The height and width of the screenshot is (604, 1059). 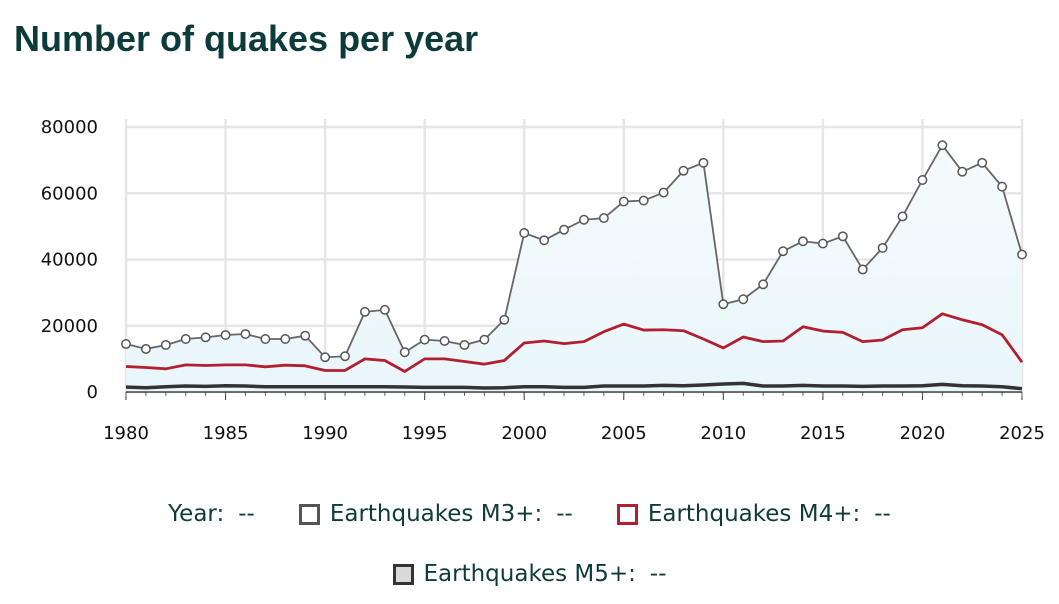 I want to click on legend-row-2: Earthquakes M5+: --, so click(x=529, y=574).